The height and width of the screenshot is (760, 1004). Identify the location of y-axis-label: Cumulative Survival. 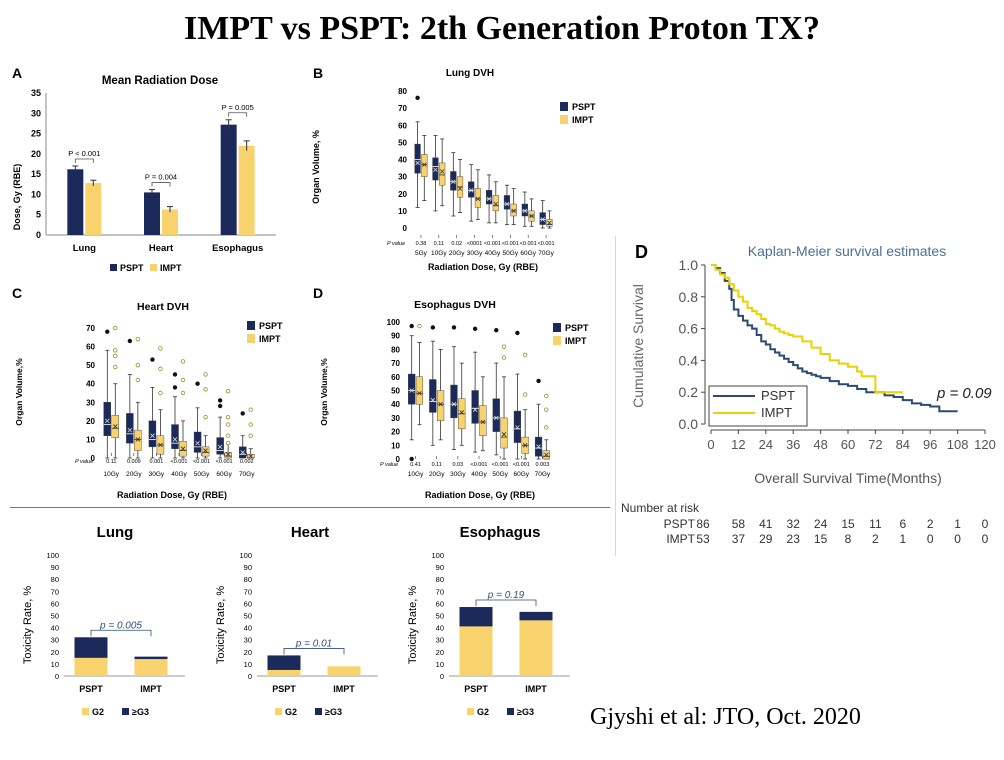
(638, 346).